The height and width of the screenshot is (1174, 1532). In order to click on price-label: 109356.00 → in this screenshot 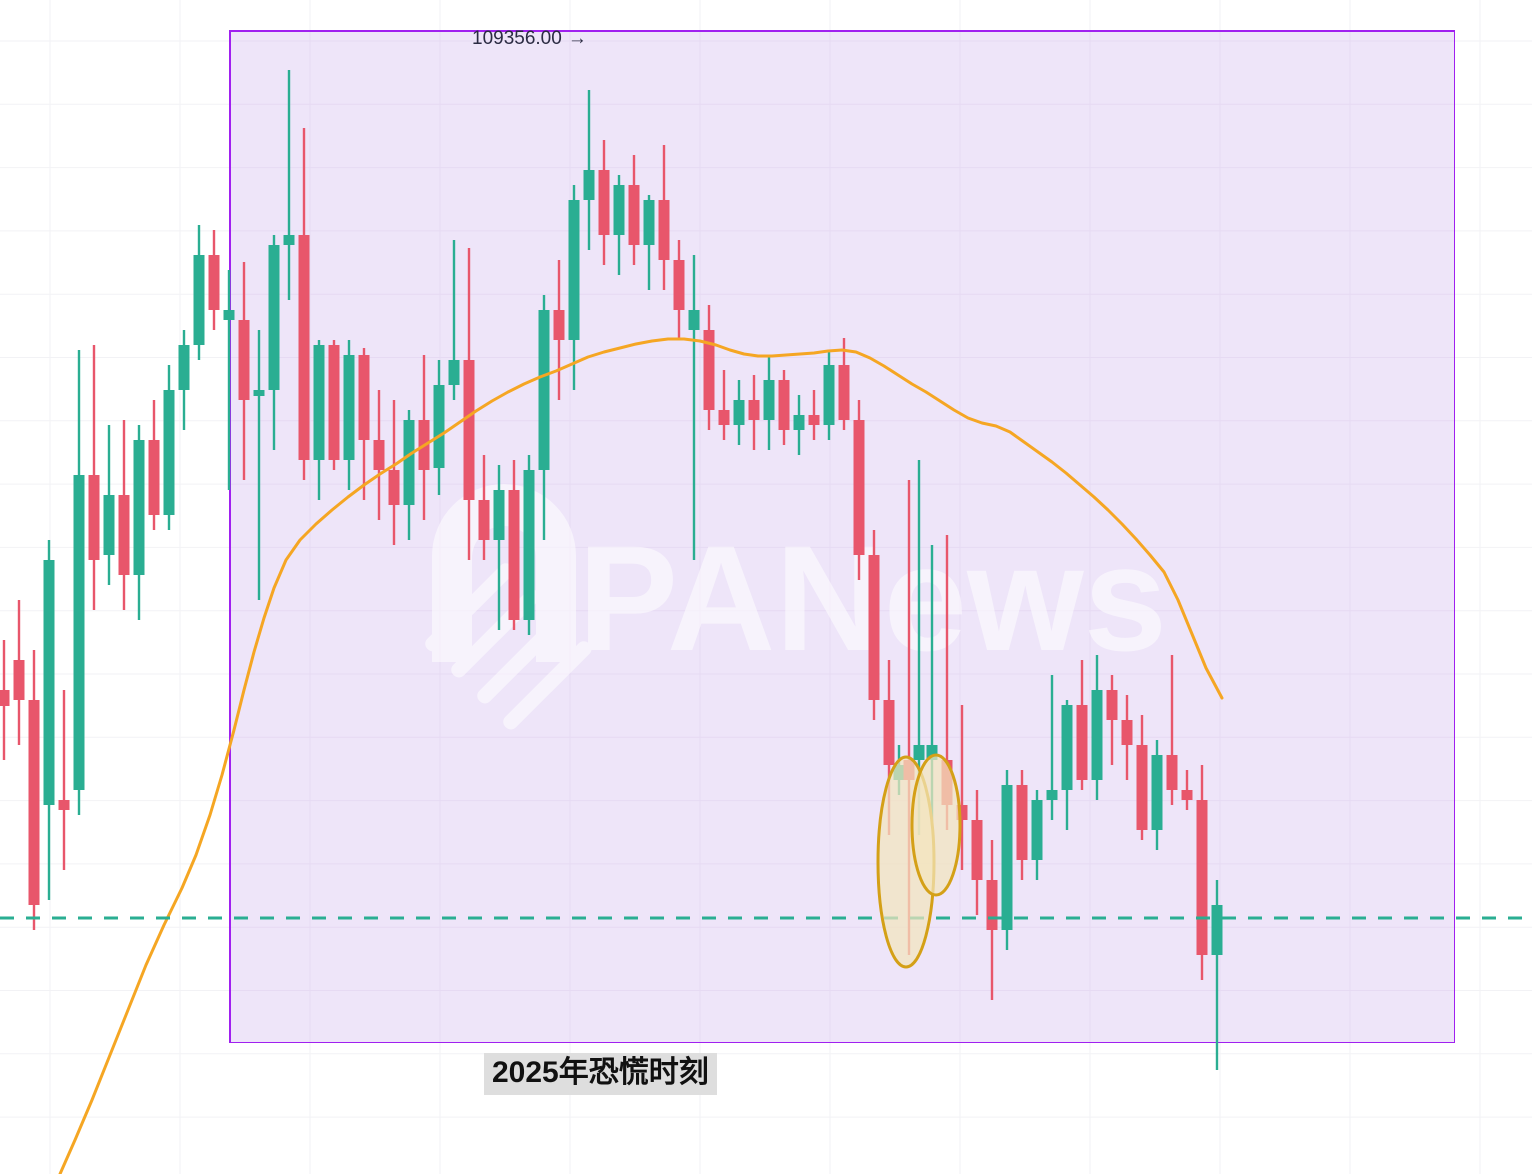, I will do `click(529, 39)`.